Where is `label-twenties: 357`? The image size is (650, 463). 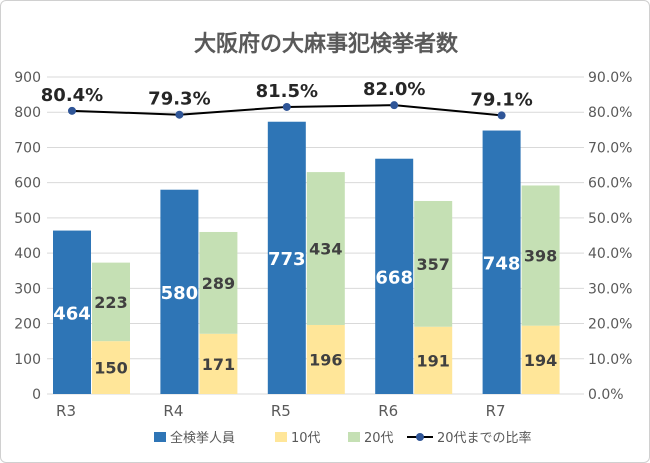 label-twenties: 357 is located at coordinates (432, 264).